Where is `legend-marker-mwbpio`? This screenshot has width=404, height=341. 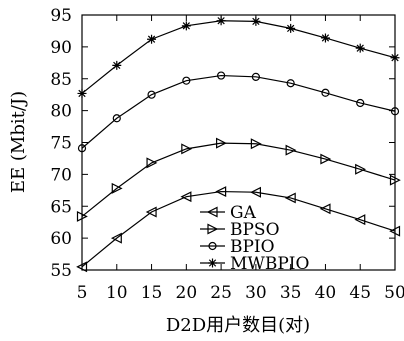
legend-marker-mwbpio is located at coordinates (212, 263).